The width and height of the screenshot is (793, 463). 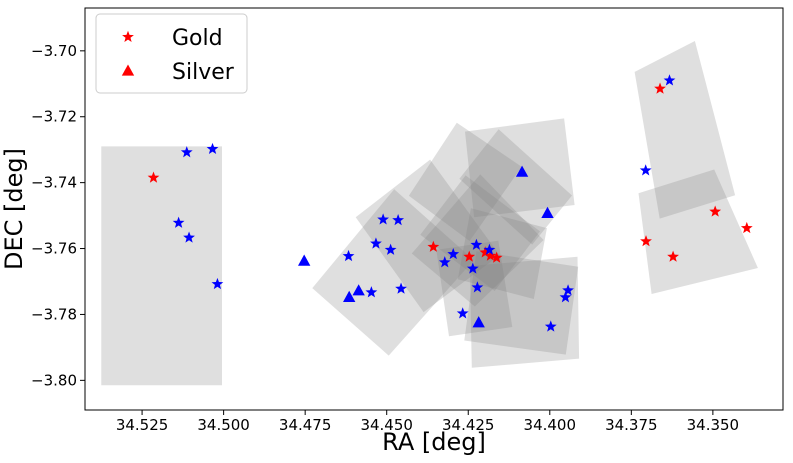 I want to click on x-axis-title: RA [deg], so click(x=434, y=442).